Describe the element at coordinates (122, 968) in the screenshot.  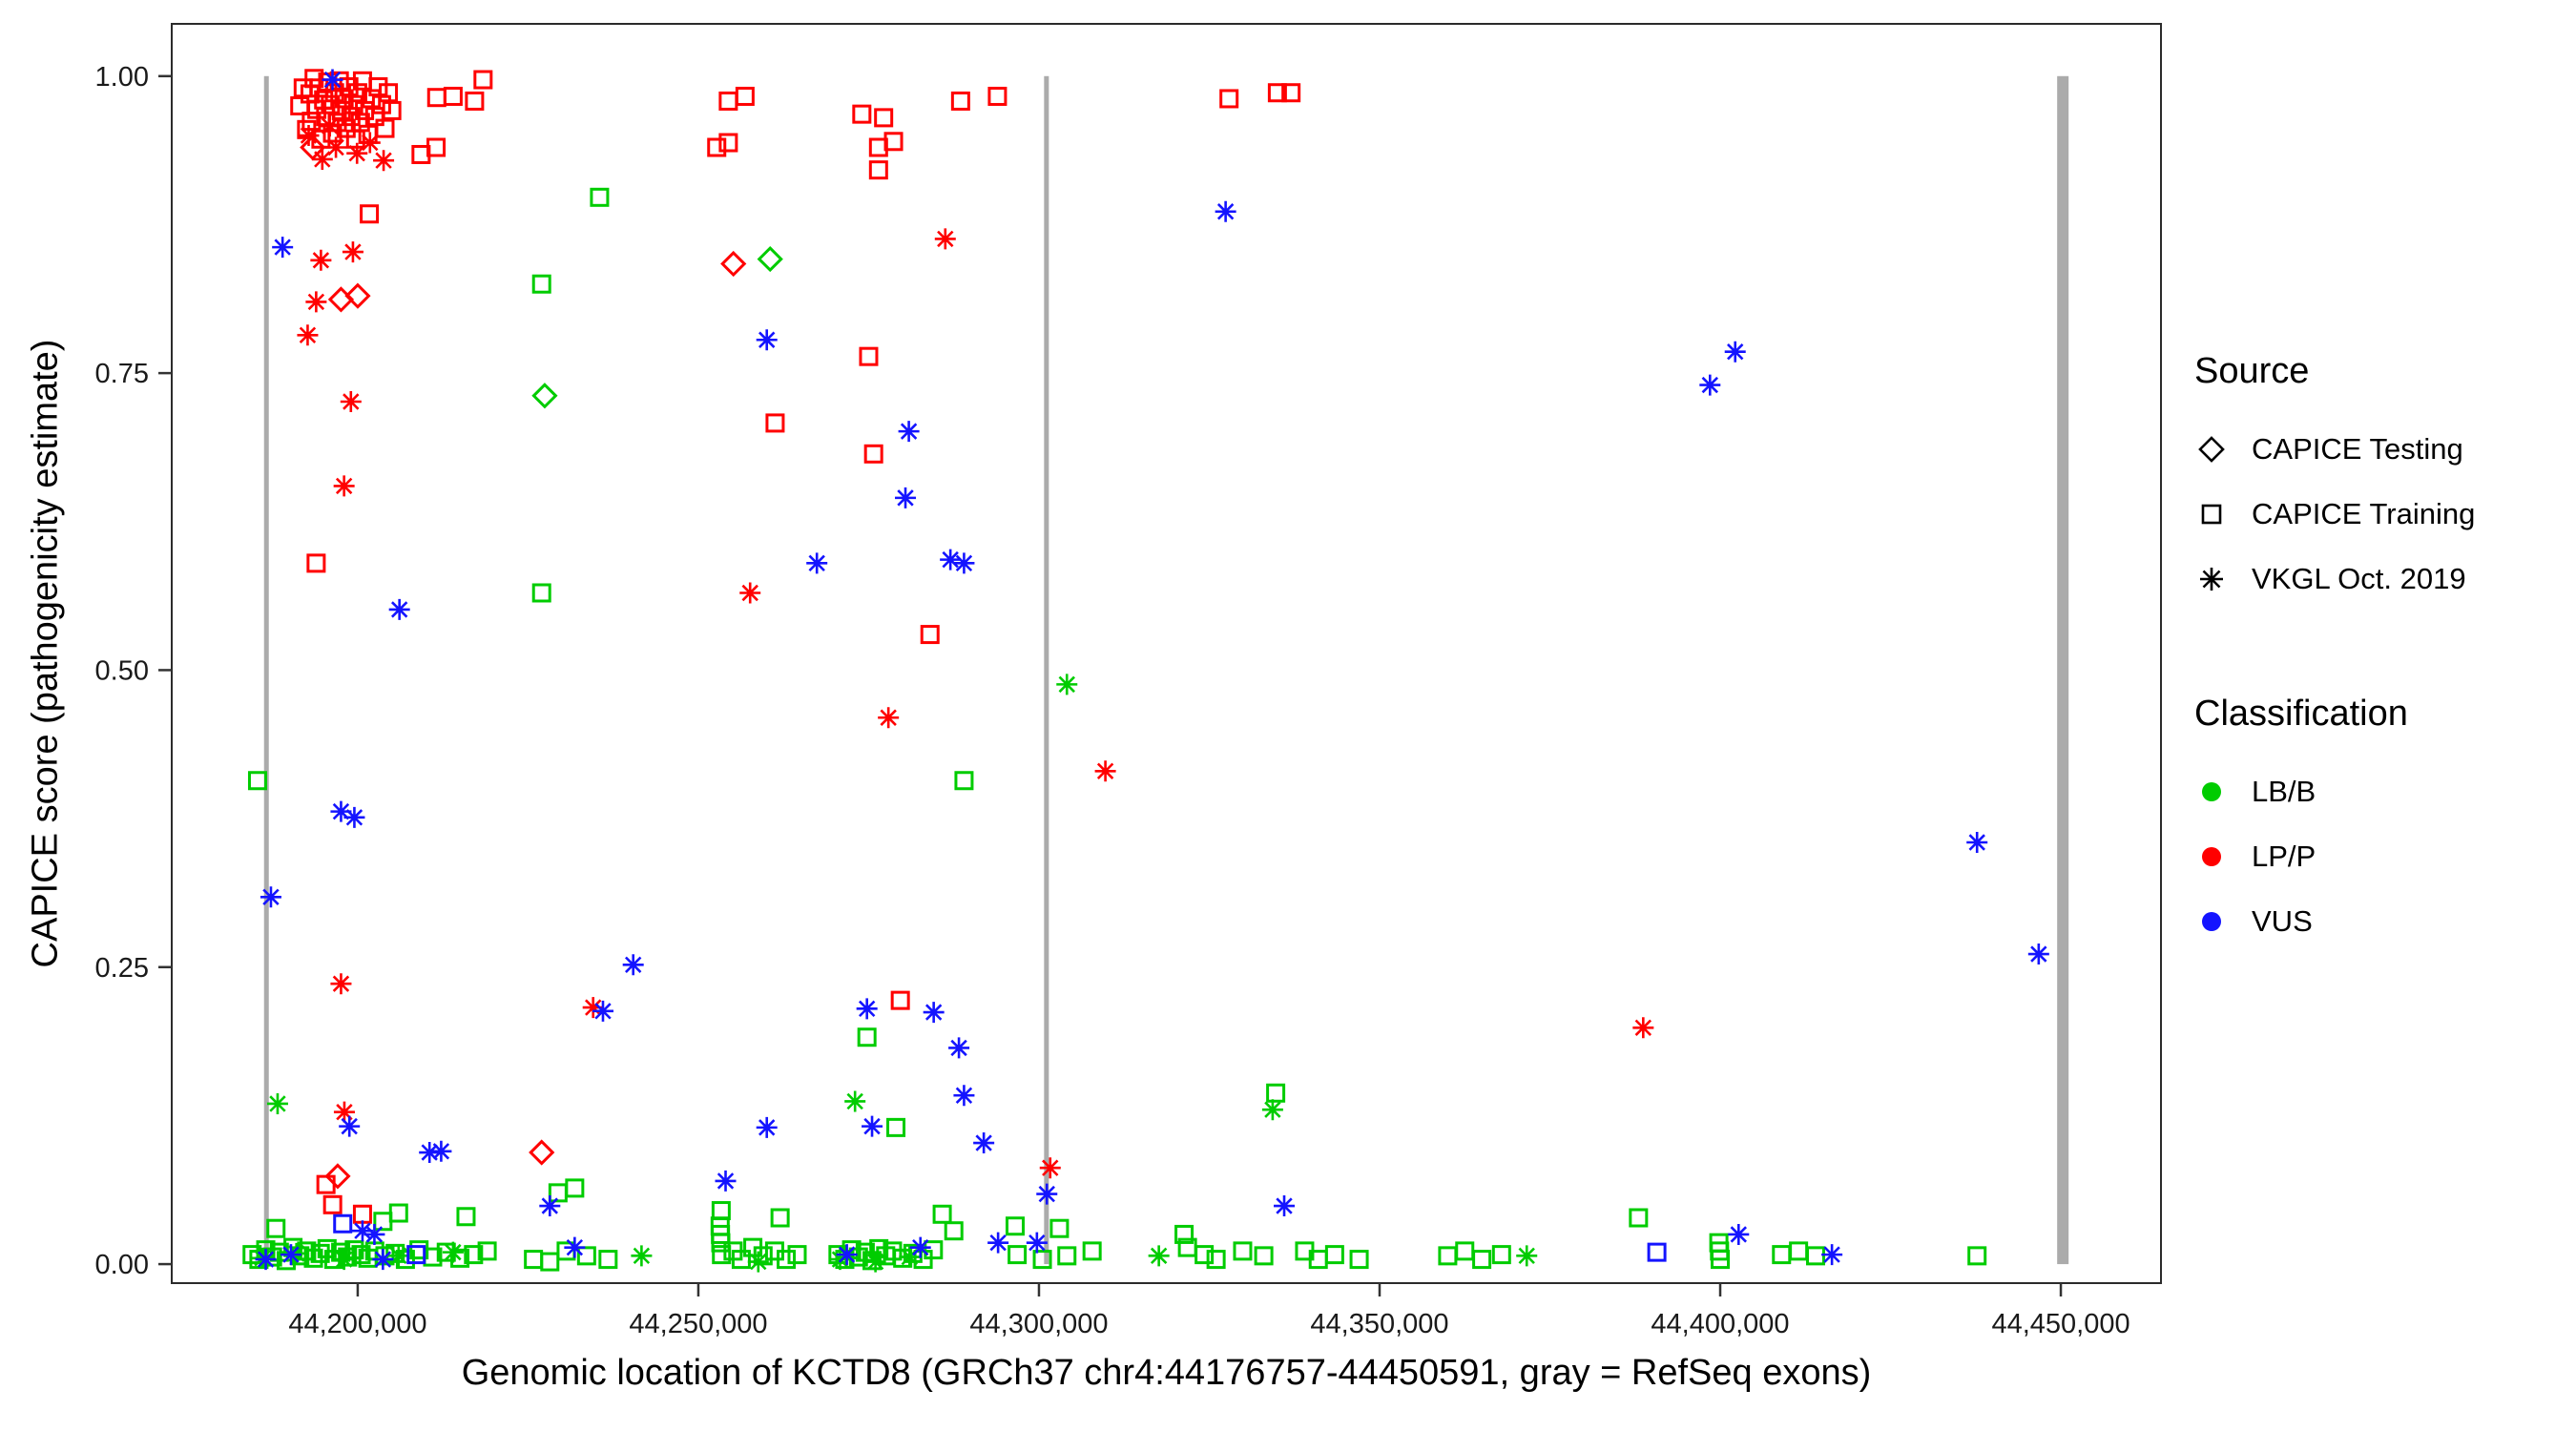
I see `svg-text: 0.25` at that location.